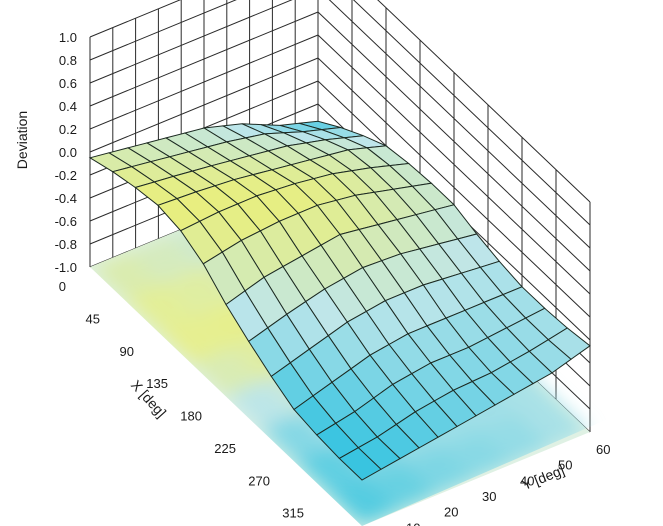 This screenshot has width=663, height=526. What do you see at coordinates (66, 198) in the screenshot?
I see `z-tick-label: -0.4` at bounding box center [66, 198].